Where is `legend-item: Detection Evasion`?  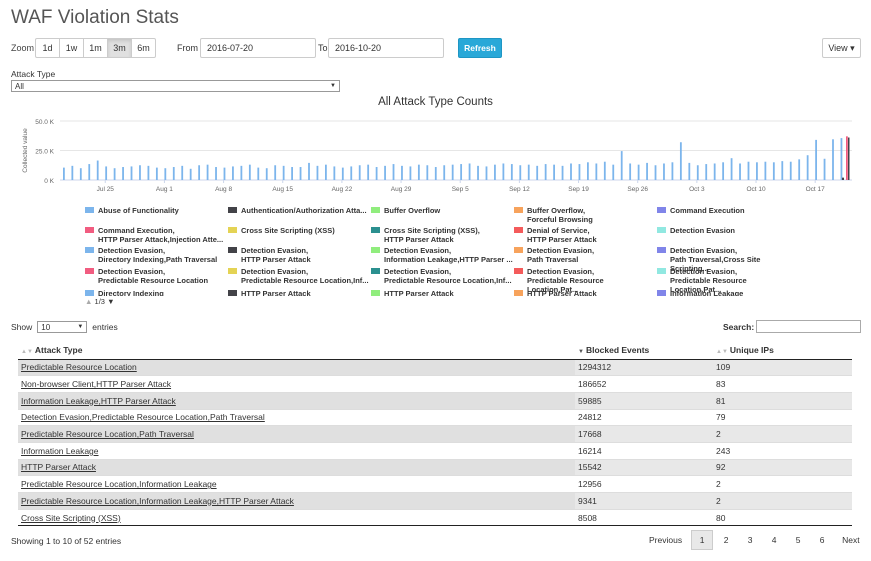
legend-item: Detection Evasion is located at coordinates (728, 230).